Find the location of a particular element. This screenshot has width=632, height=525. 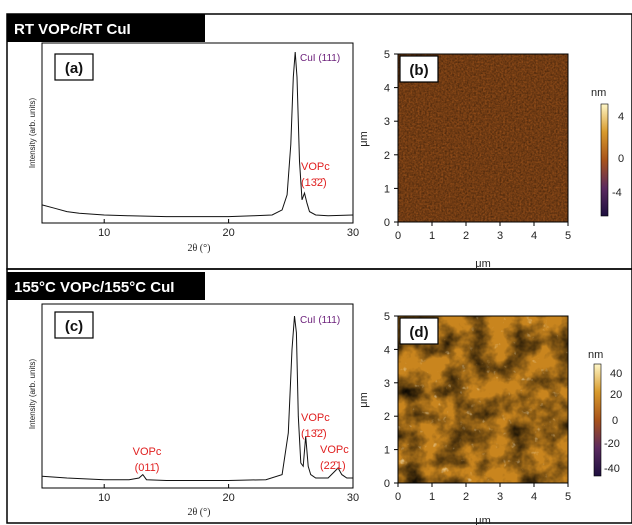

panel-d-xtick-label: 3 is located at coordinates (500, 497).